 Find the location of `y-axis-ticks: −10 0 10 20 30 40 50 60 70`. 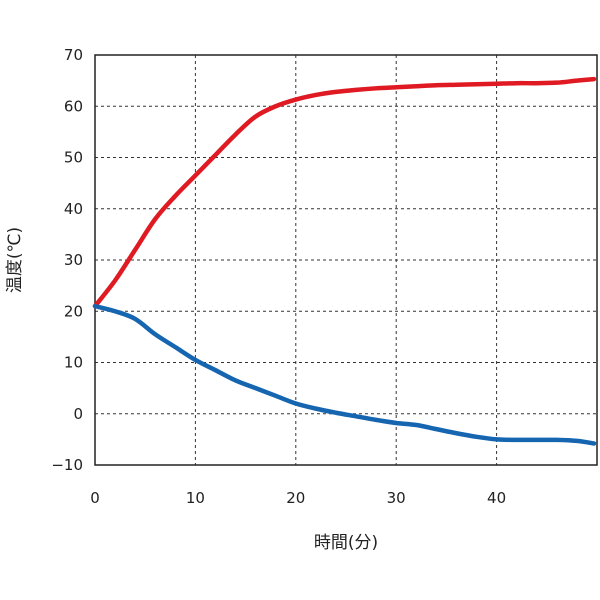

y-axis-ticks: −10 0 10 20 30 40 50 60 70 is located at coordinates (67, 260).